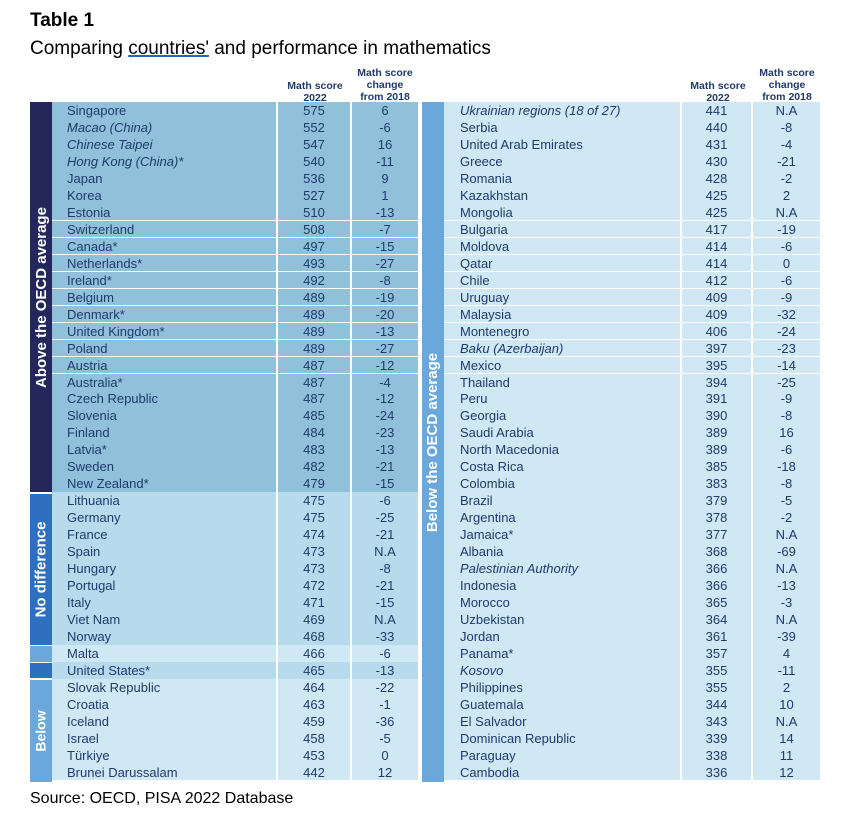  What do you see at coordinates (632, 467) in the screenshot?
I see `table-row: Costa Rica 385 -18` at bounding box center [632, 467].